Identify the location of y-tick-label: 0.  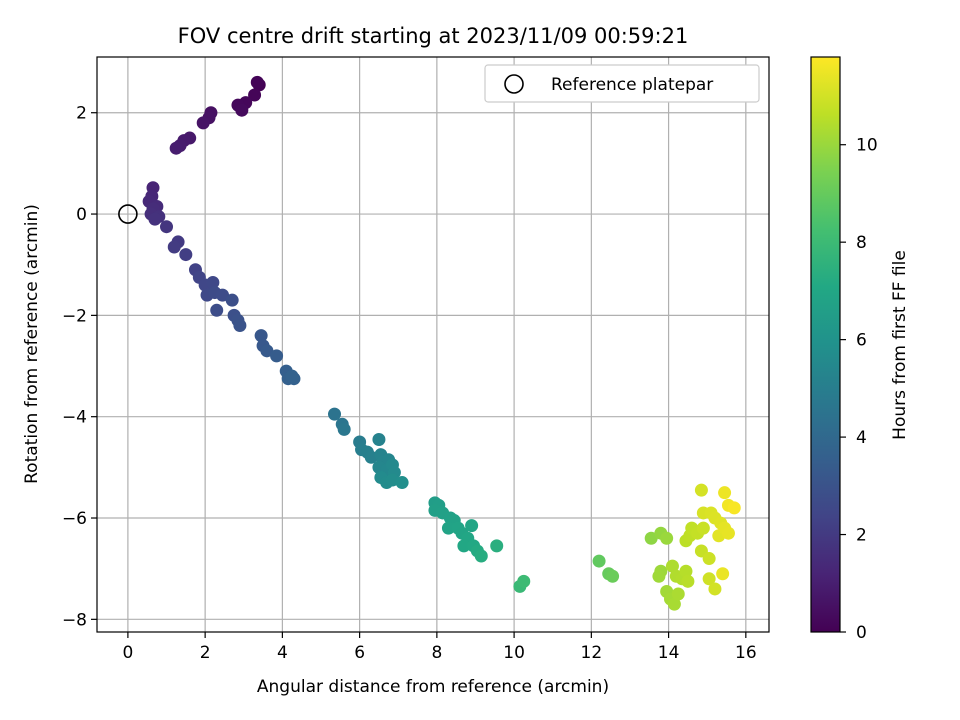
(81, 215).